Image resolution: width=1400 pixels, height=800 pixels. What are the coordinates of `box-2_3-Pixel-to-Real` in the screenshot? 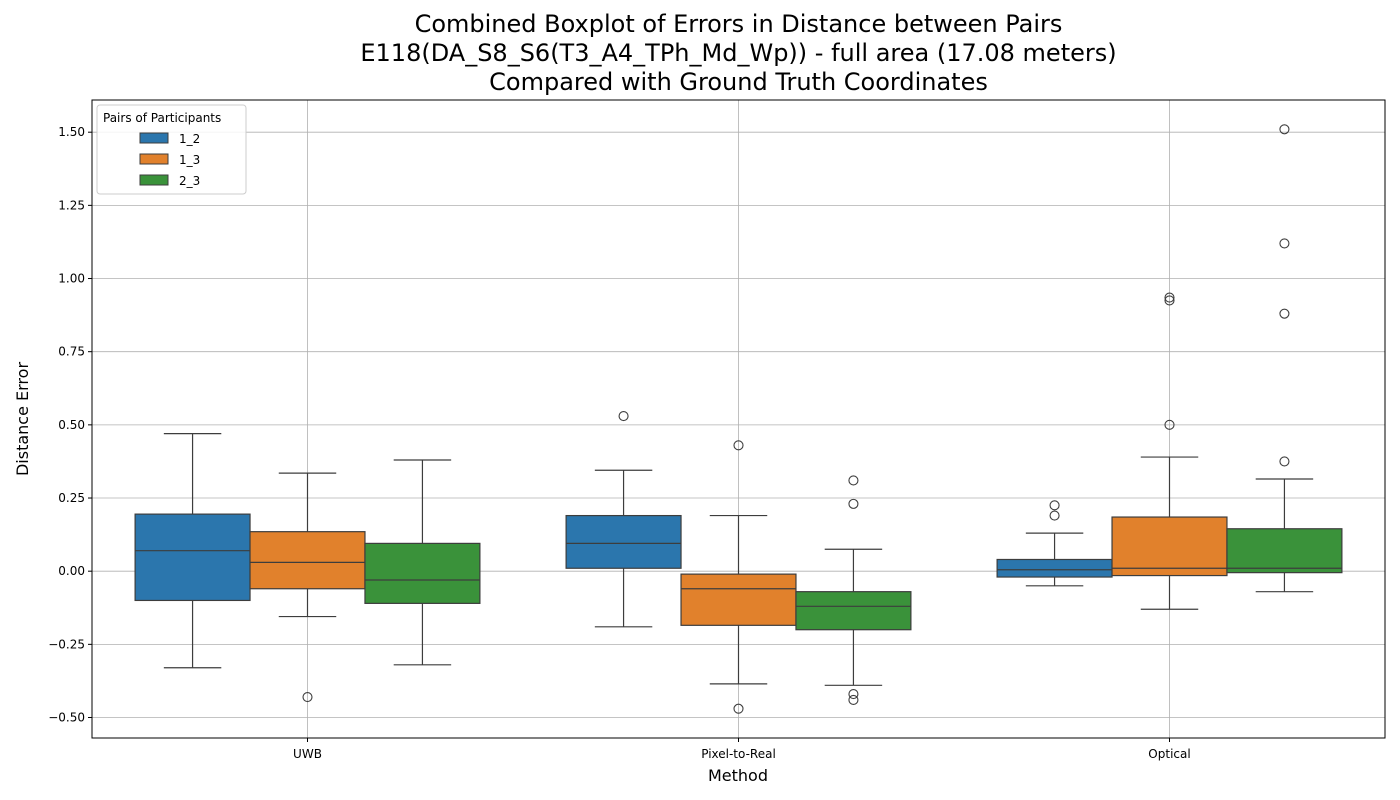 It's located at (853, 611).